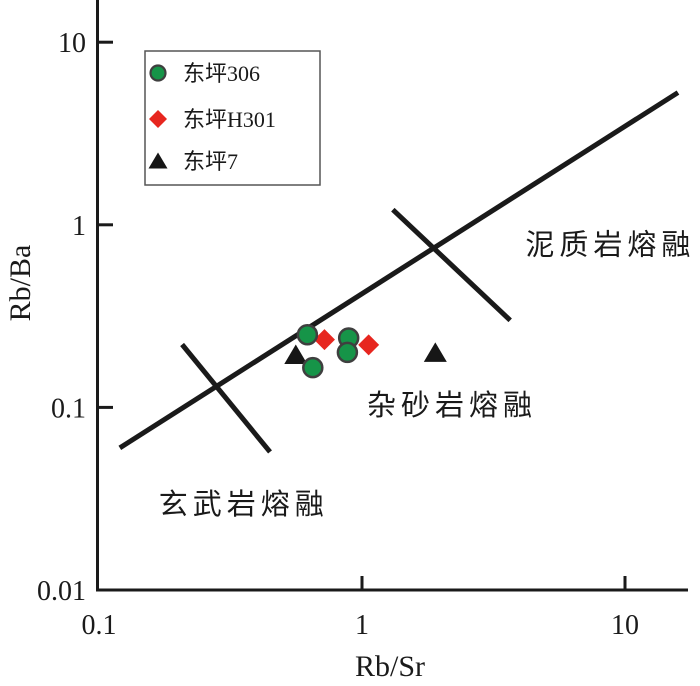  I want to click on legend: 东坪306 东坪H301 东坪7, so click(232, 118).